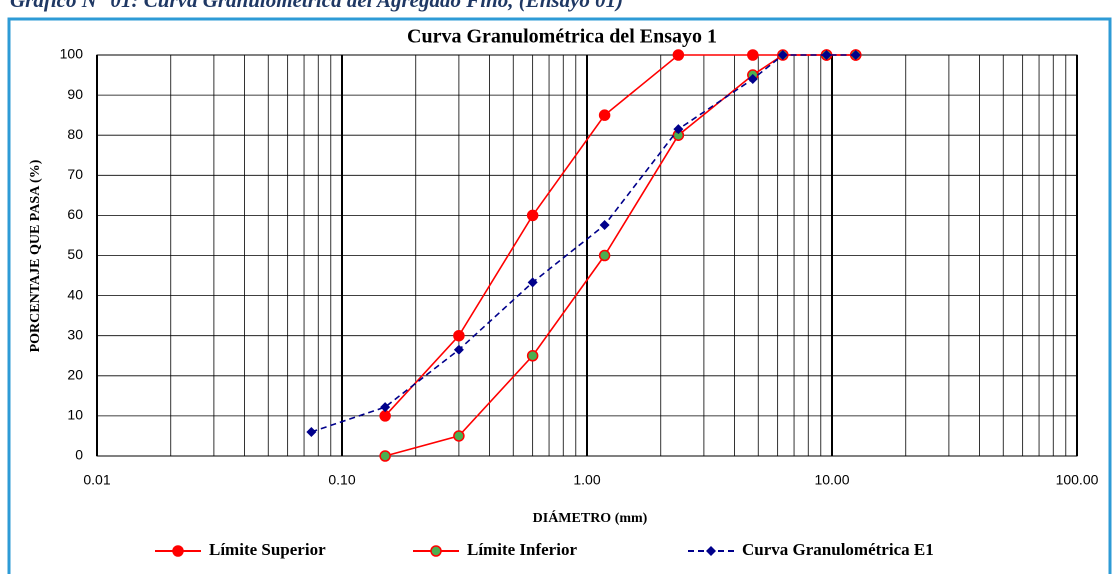  I want to click on legend-label: Límite Inferior, so click(522, 549).